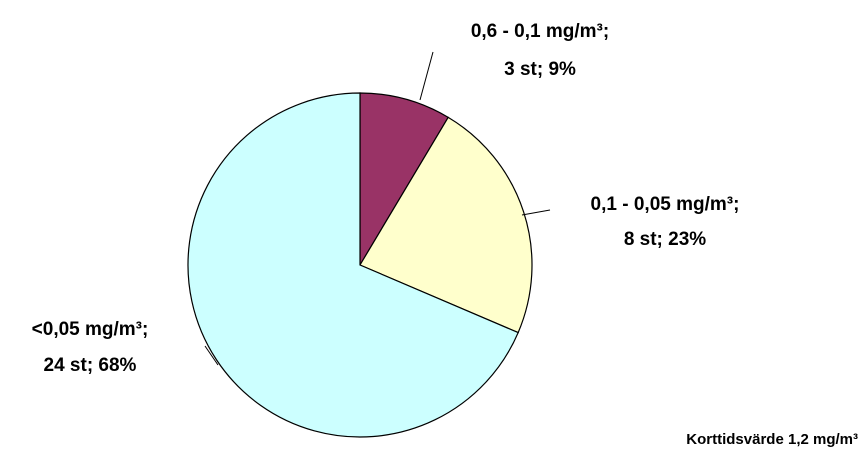  What do you see at coordinates (665, 204) in the screenshot?
I see `slice-label: 0,1 - 0,05 mg/m³;` at bounding box center [665, 204].